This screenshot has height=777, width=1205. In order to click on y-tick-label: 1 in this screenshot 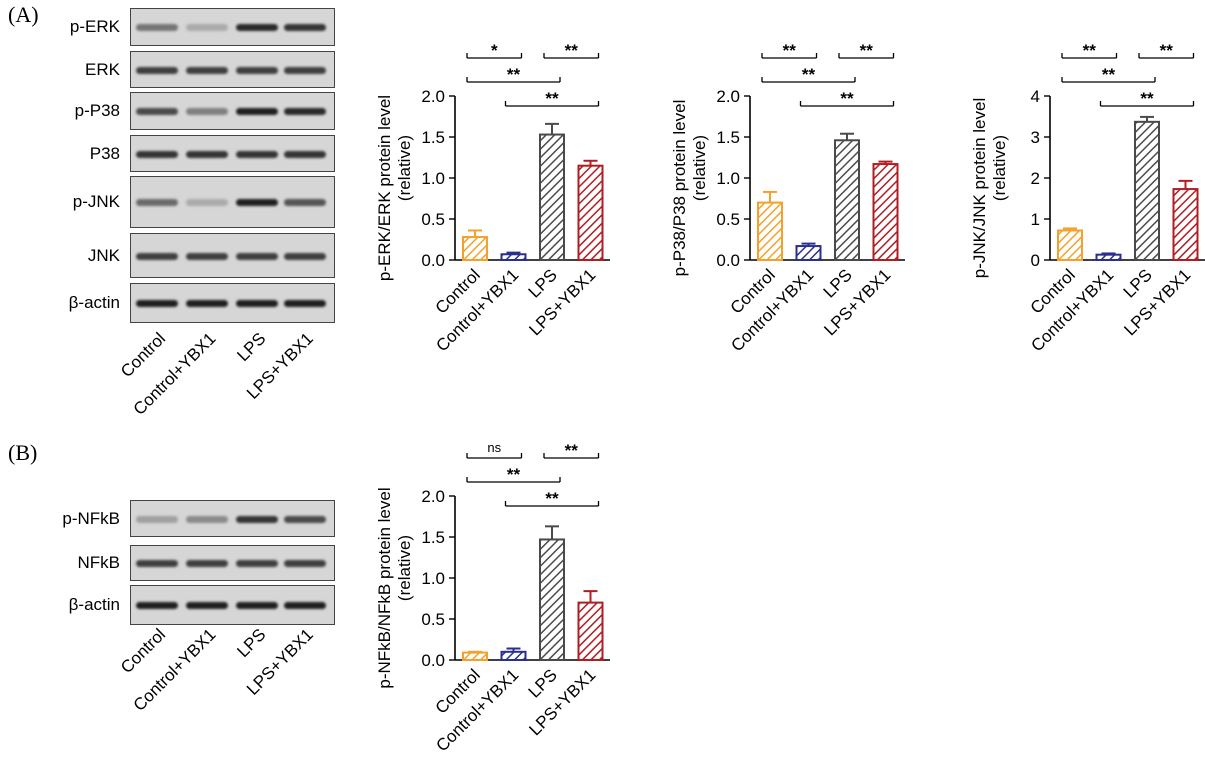, I will do `click(1035, 219)`.